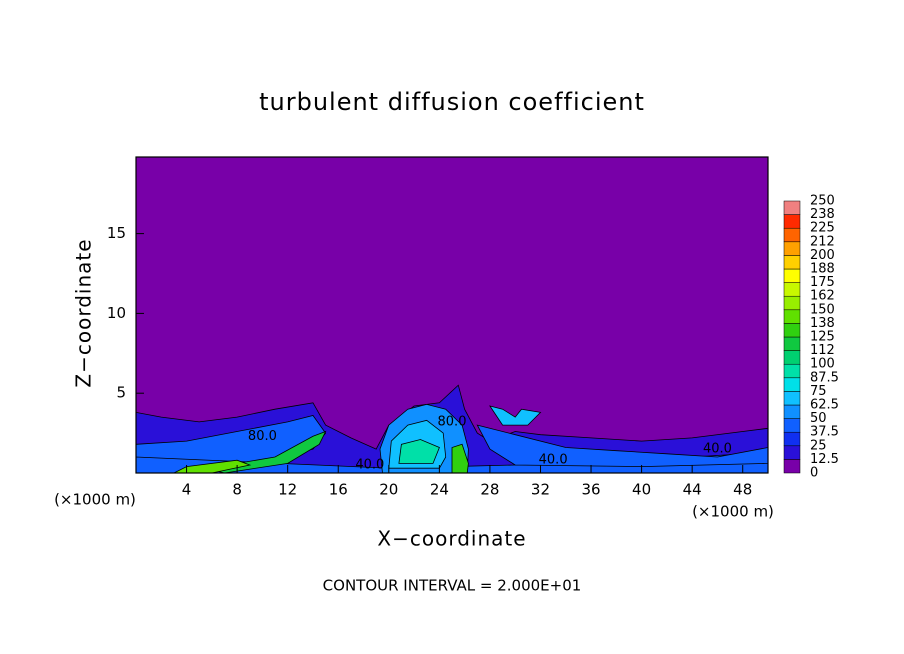 The height and width of the screenshot is (654, 904). What do you see at coordinates (822, 269) in the screenshot?
I see `colorbar-label: 188` at bounding box center [822, 269].